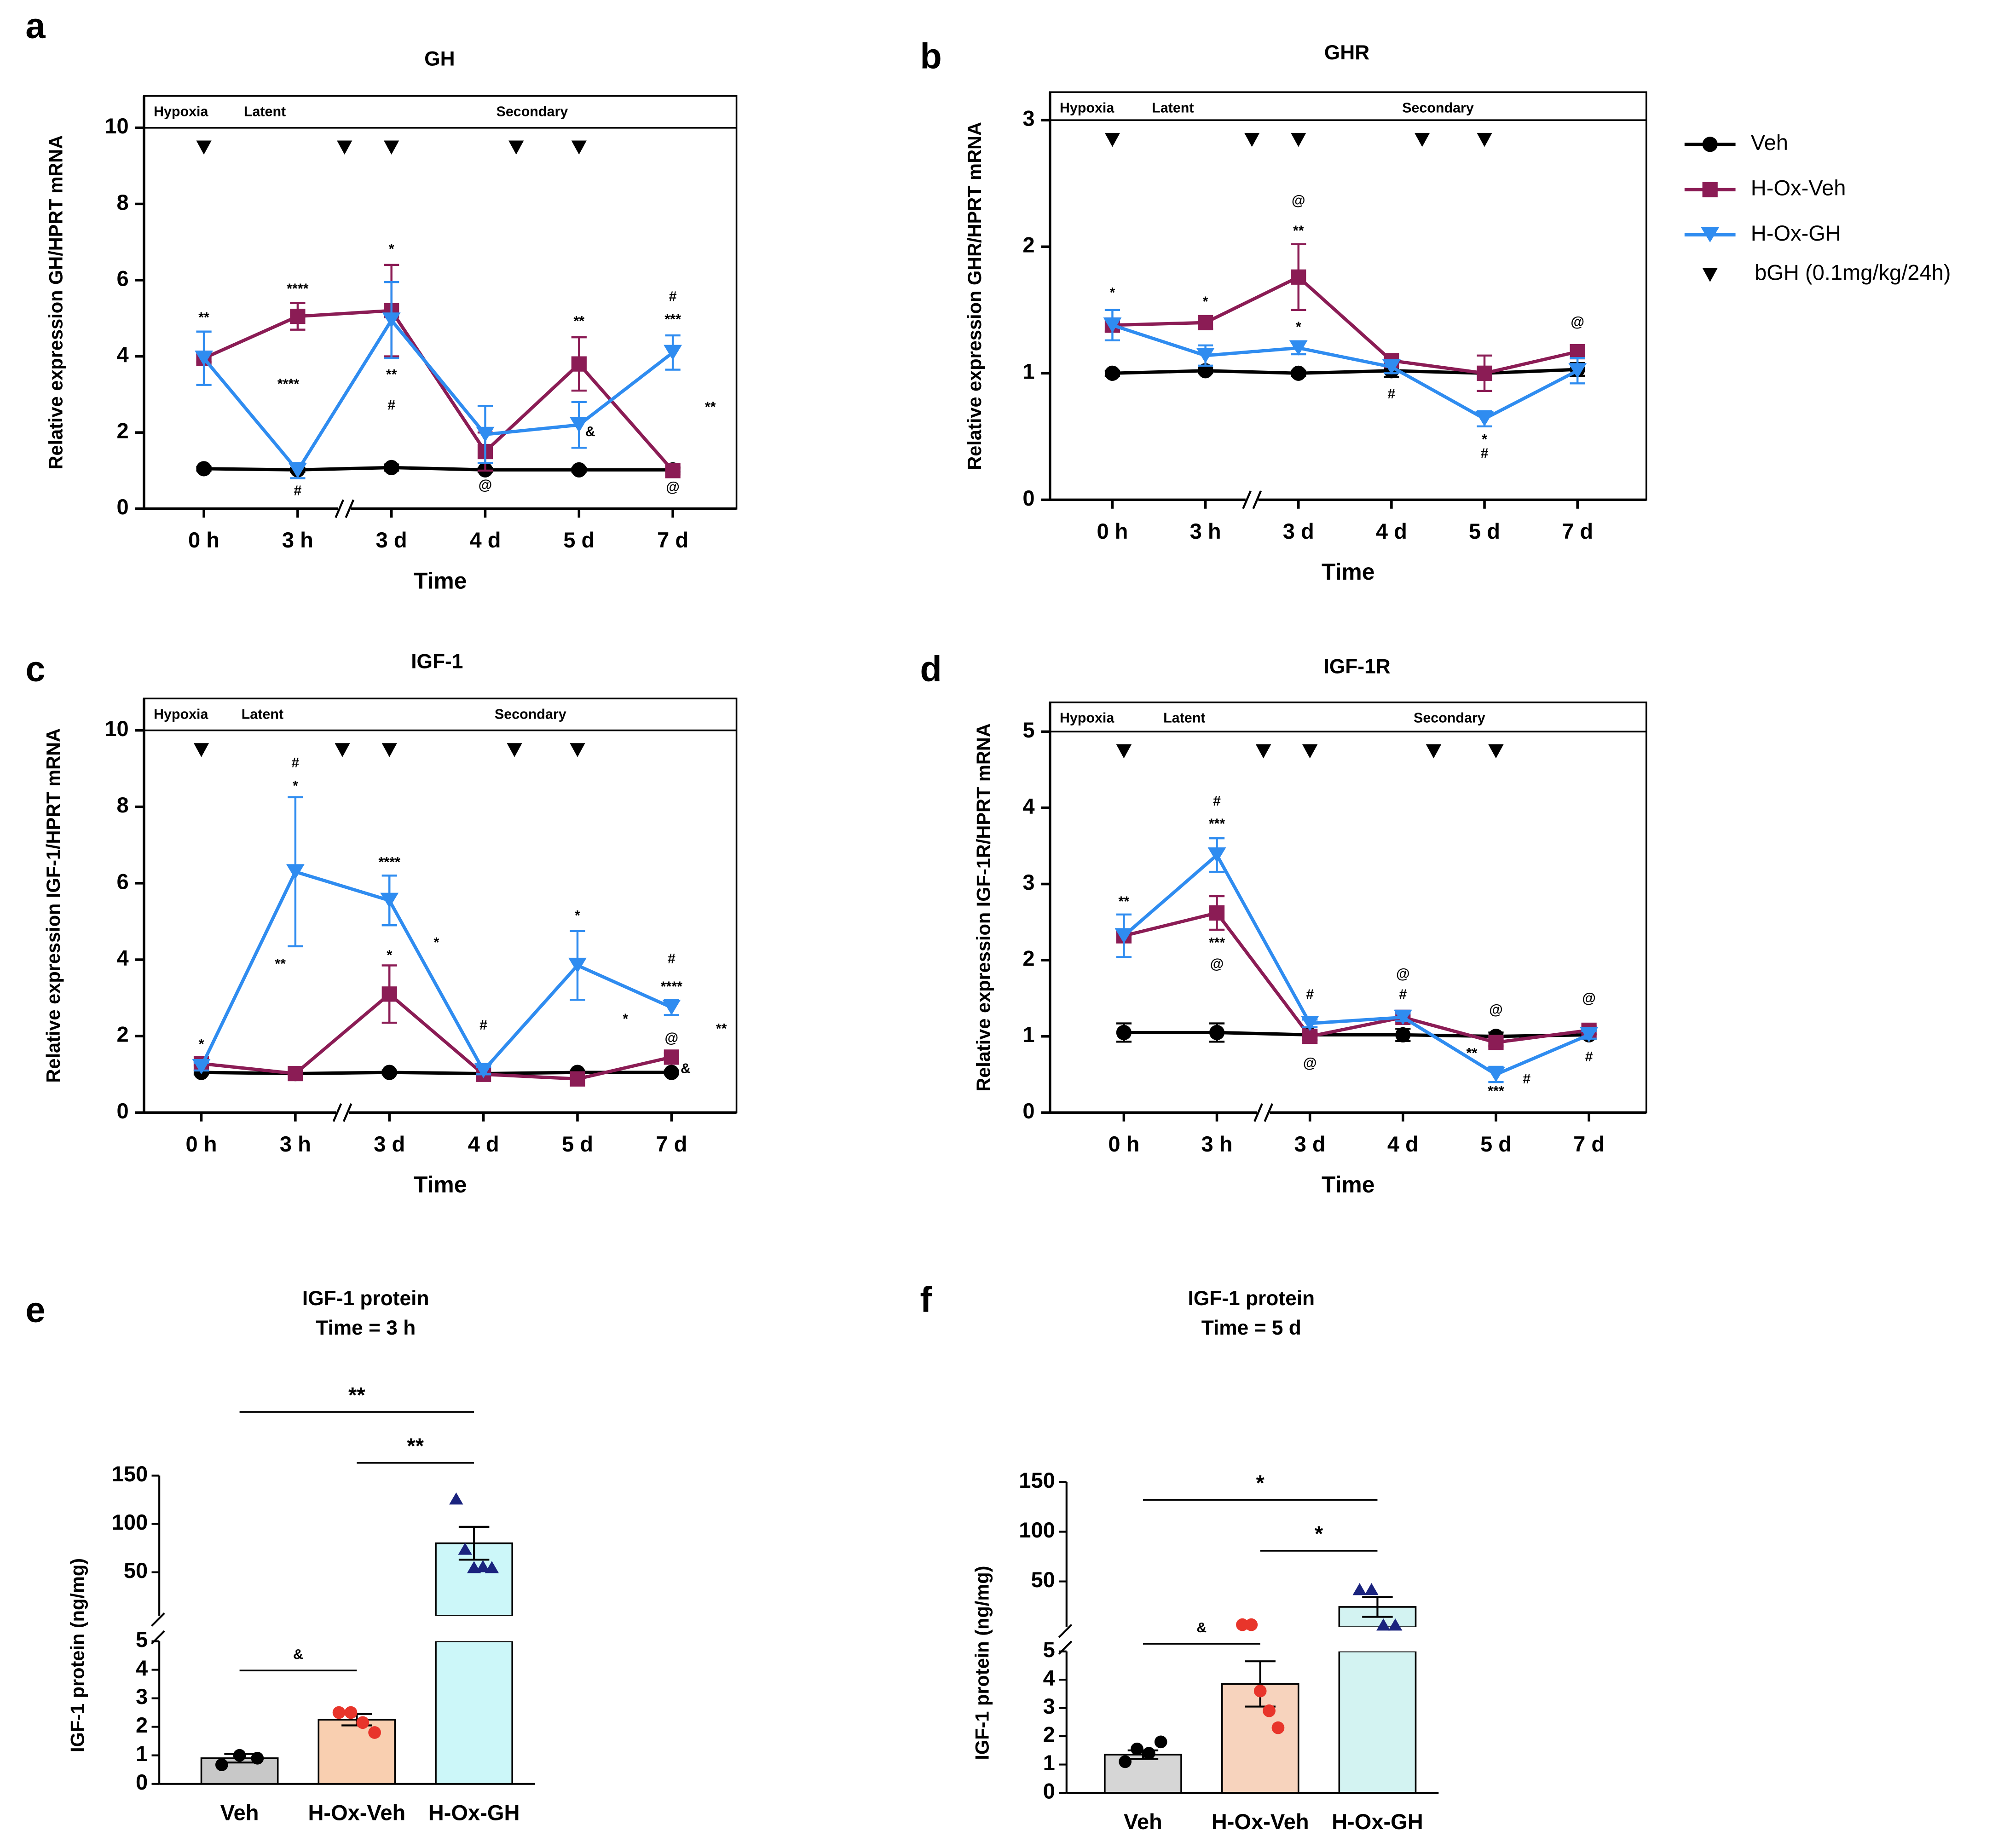 The height and width of the screenshot is (1848, 1998). What do you see at coordinates (1347, 52) in the screenshot?
I see `chart-title: GHR` at bounding box center [1347, 52].